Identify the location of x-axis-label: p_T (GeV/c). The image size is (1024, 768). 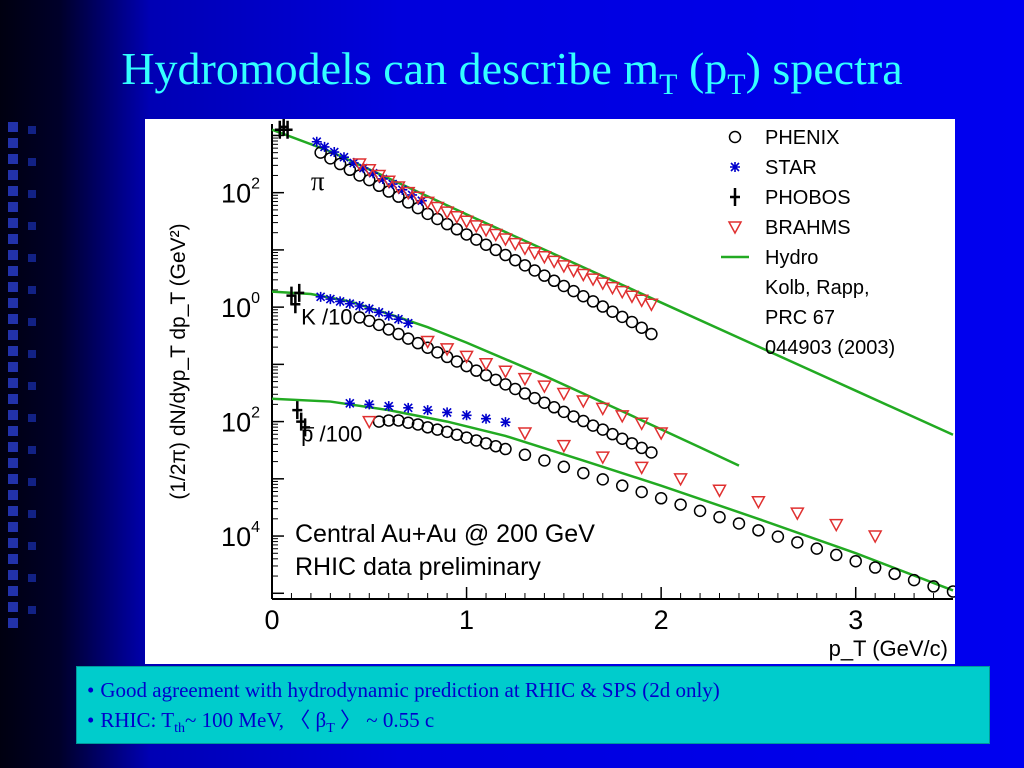
(888, 648).